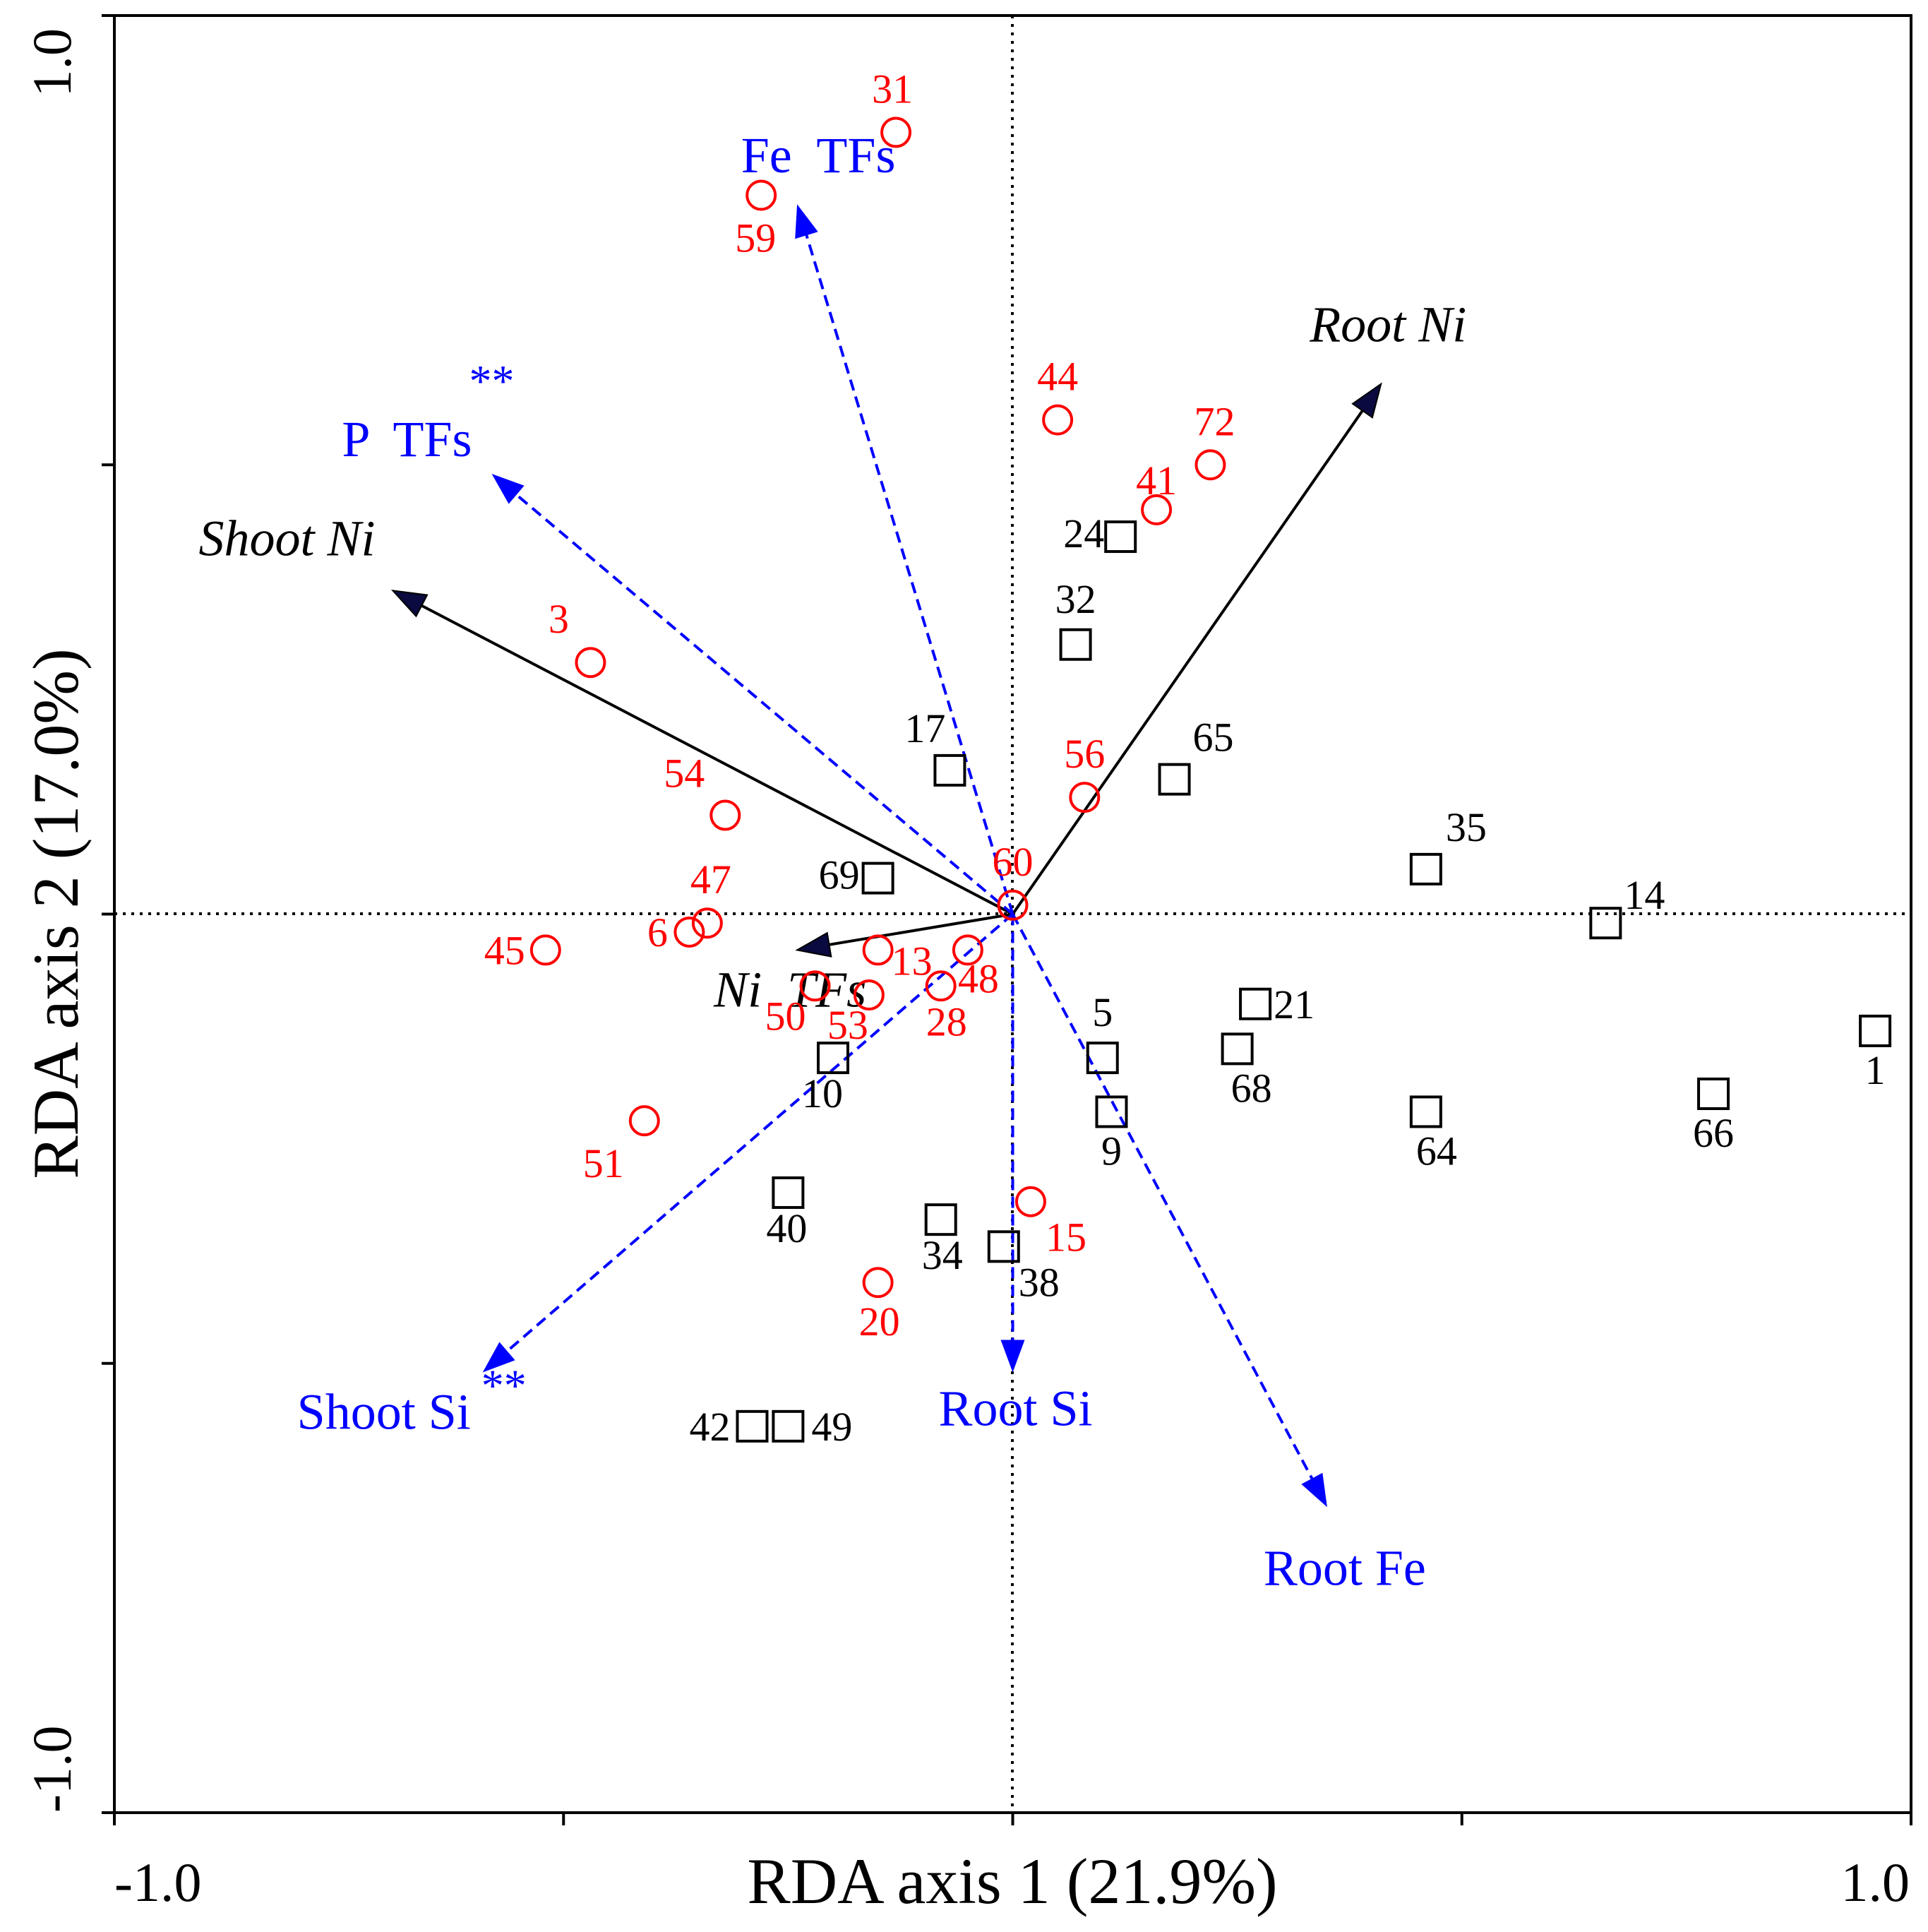 This screenshot has height=1932, width=1928. I want to click on sample-label-35: 35, so click(1466, 827).